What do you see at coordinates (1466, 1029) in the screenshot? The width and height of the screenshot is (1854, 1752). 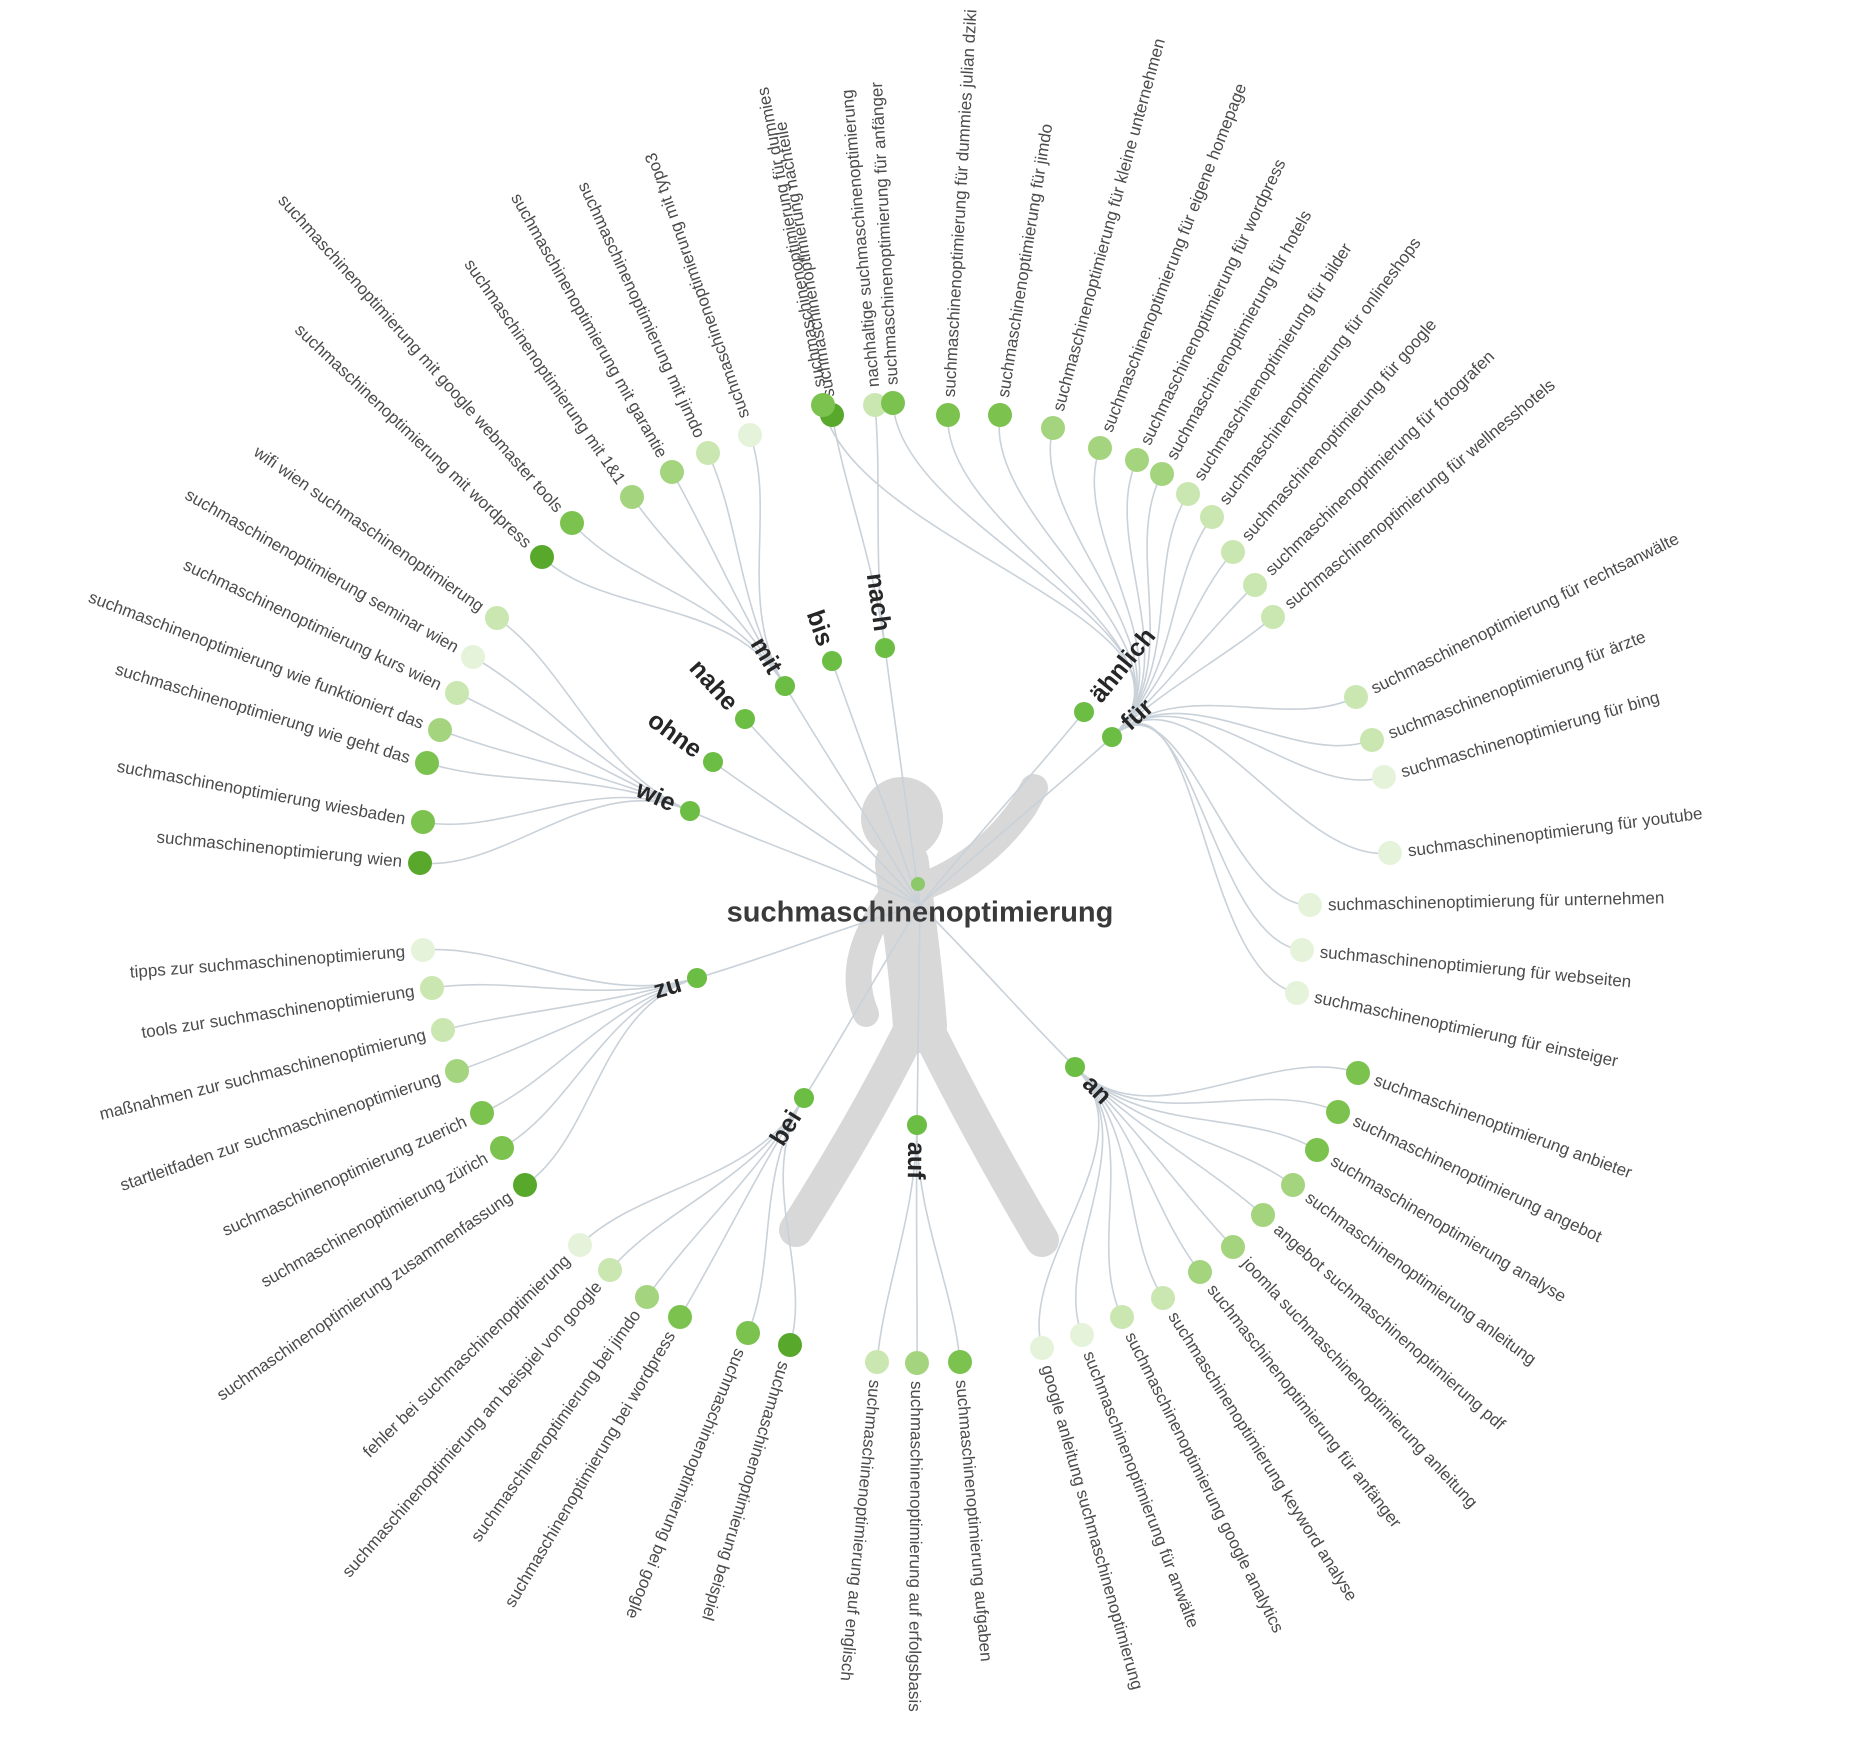 I see `leaf-label: suchmaschinenoptimierung für einsteiger` at bounding box center [1466, 1029].